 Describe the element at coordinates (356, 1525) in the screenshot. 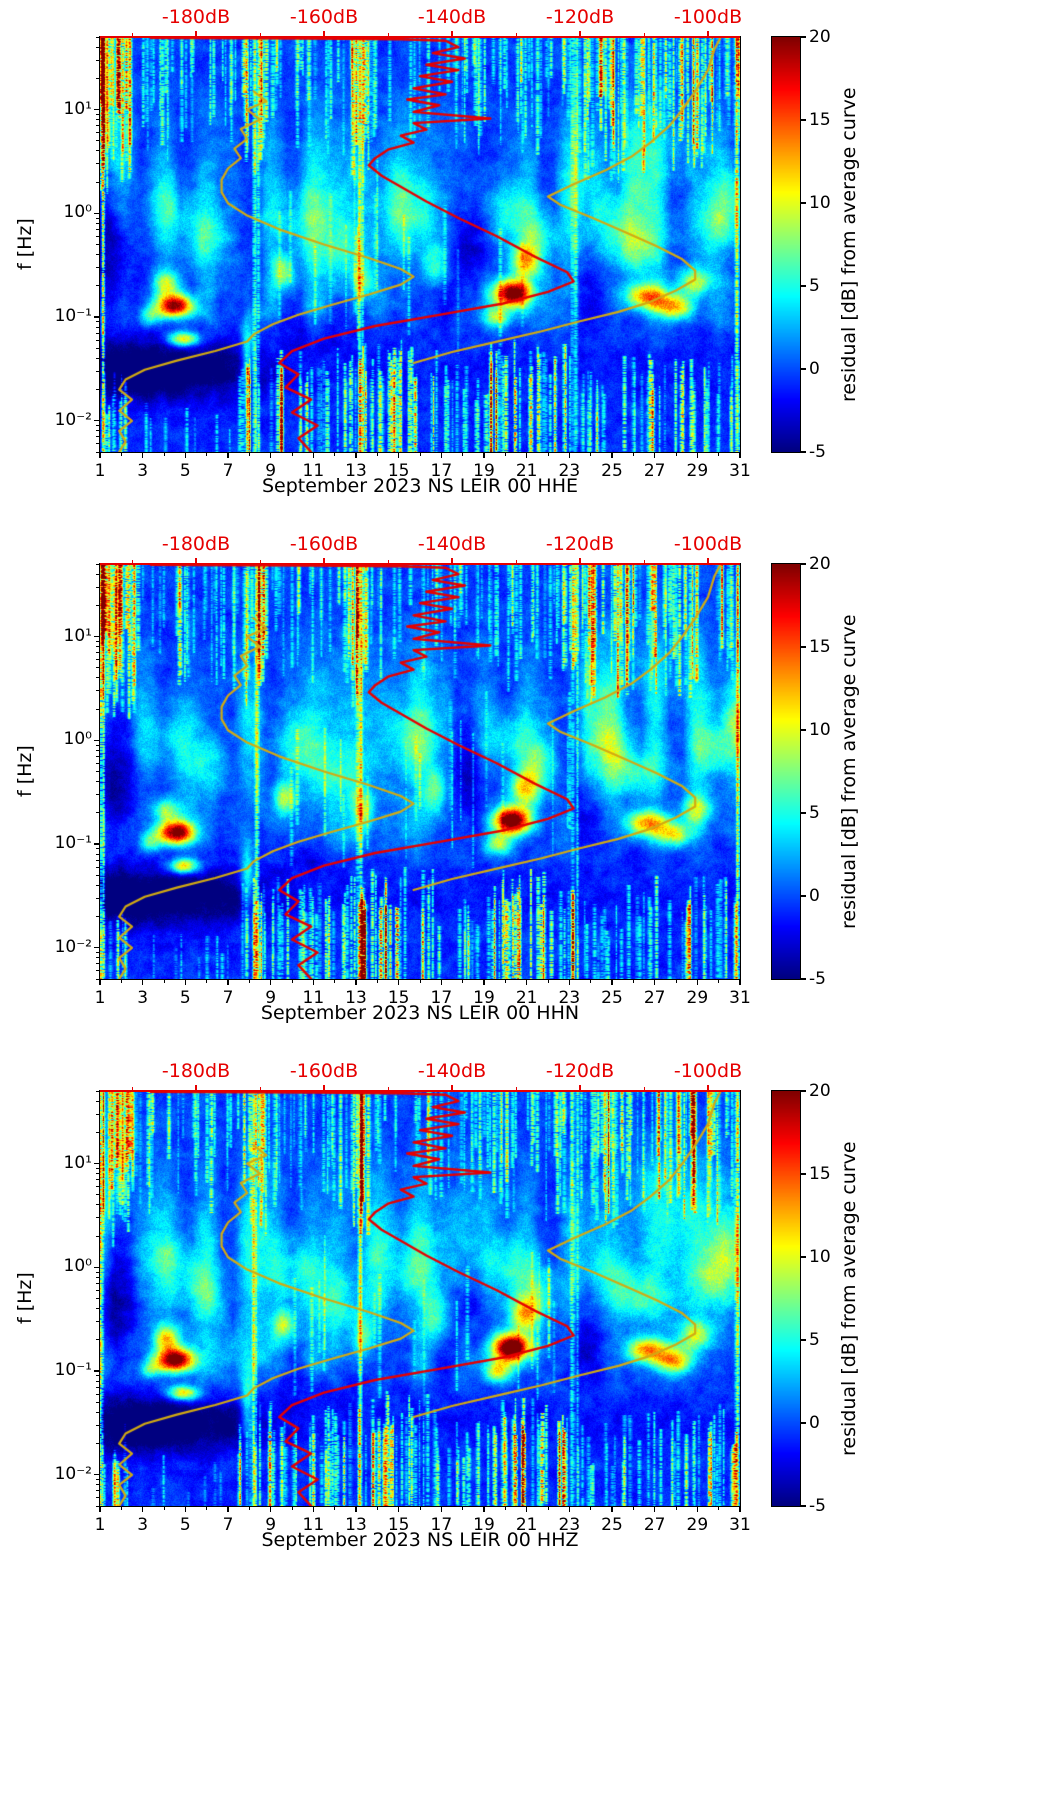

I see `x-axis-tick-label: 13` at that location.